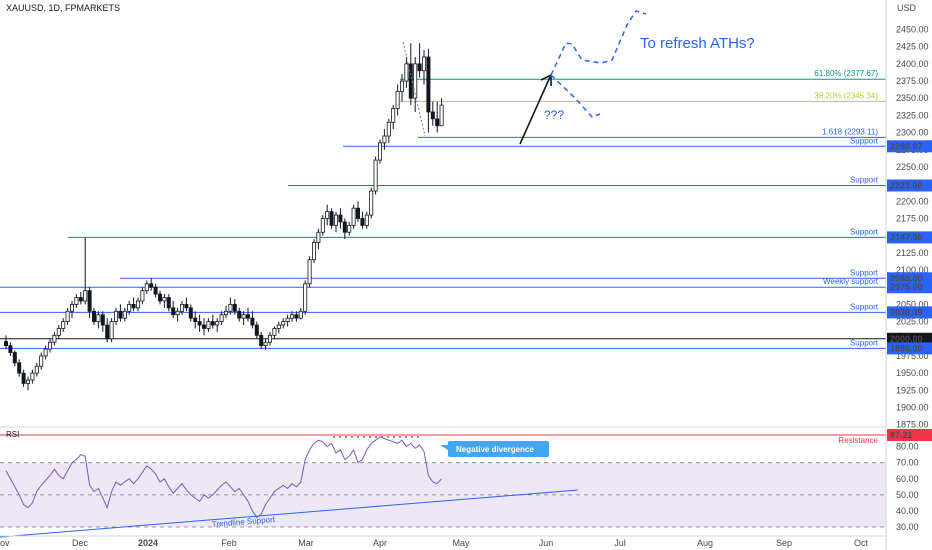  I want to click on price-tag-label: 2075.00, so click(906, 287).